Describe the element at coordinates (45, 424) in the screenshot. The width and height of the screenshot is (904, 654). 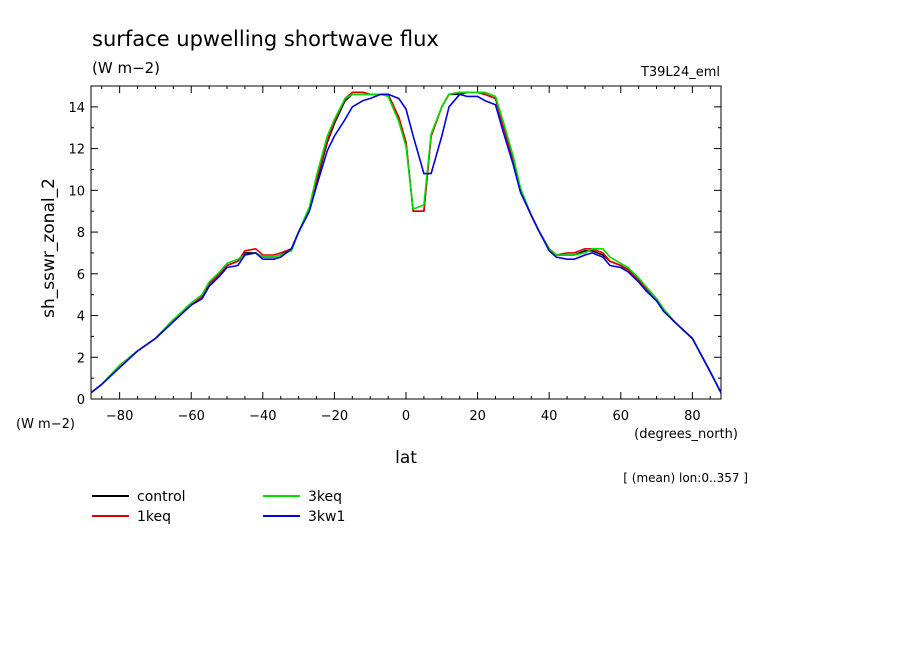
I see `y-axis-units: (W m−2)` at that location.